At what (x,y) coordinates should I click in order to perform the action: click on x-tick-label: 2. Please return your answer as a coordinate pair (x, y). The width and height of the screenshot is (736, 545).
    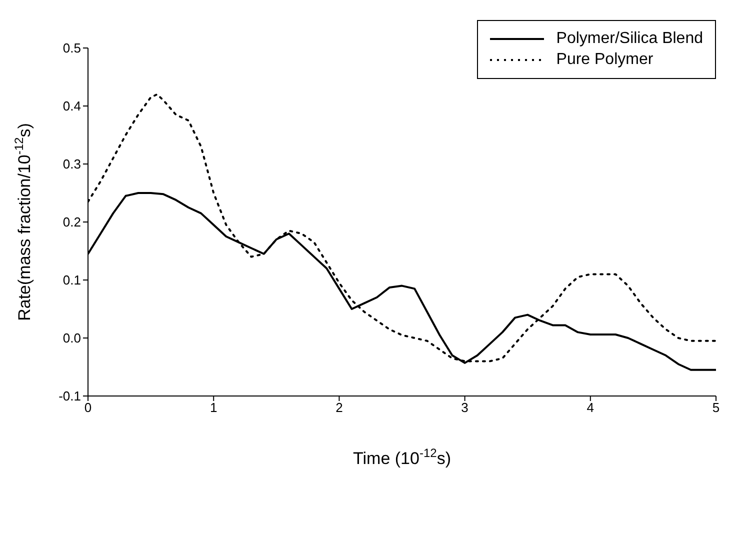
    Looking at the image, I should click on (339, 408).